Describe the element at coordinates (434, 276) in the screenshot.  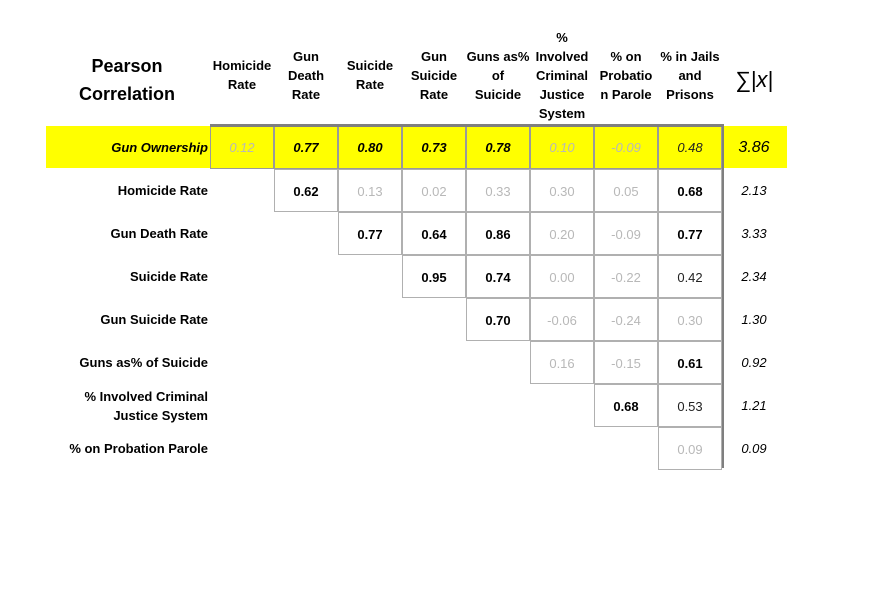
I see `correlation-cell: 0.95` at that location.